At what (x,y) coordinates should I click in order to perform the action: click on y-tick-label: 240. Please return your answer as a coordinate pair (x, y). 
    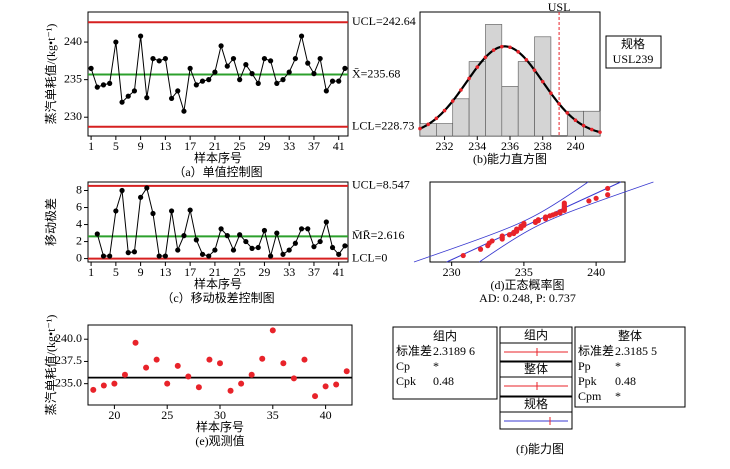
    Looking at the image, I should click on (73, 41).